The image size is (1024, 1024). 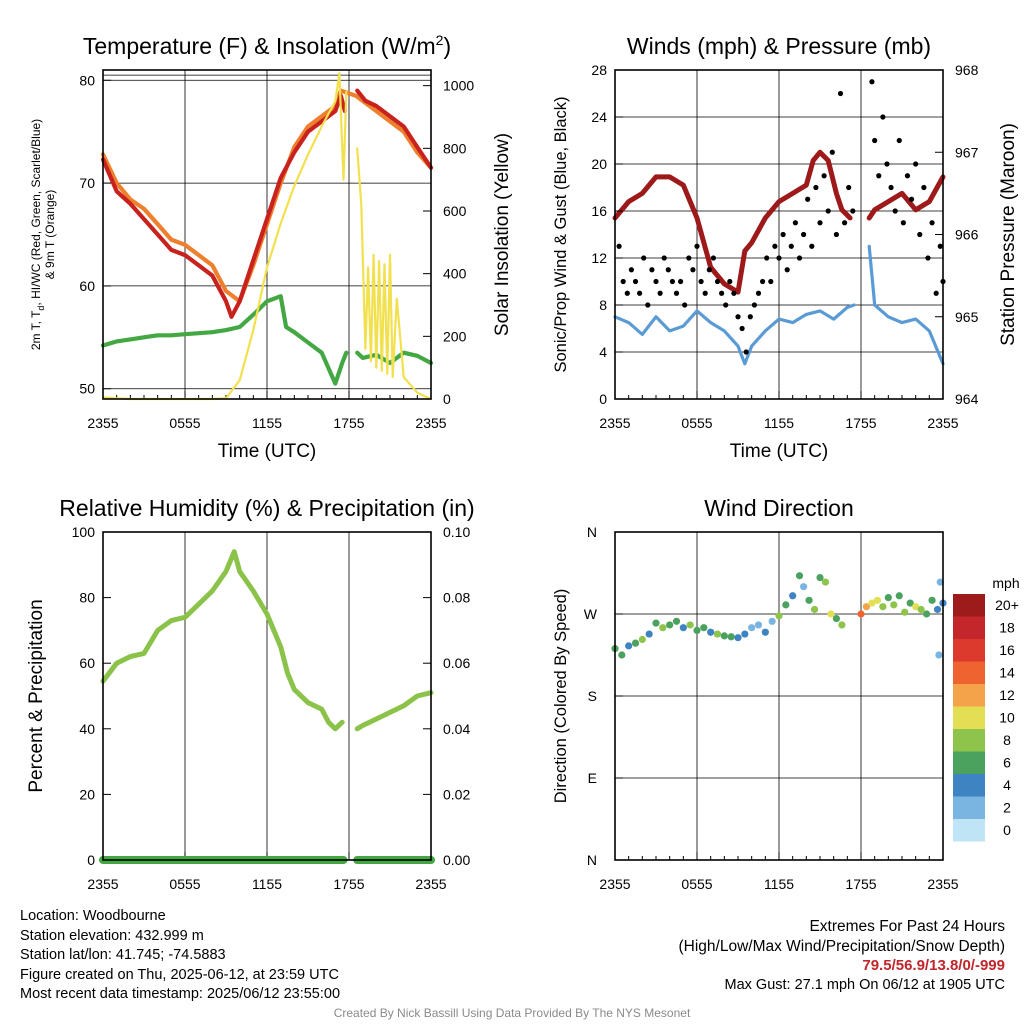 I want to click on y-tick-label: 0, so click(x=603, y=399).